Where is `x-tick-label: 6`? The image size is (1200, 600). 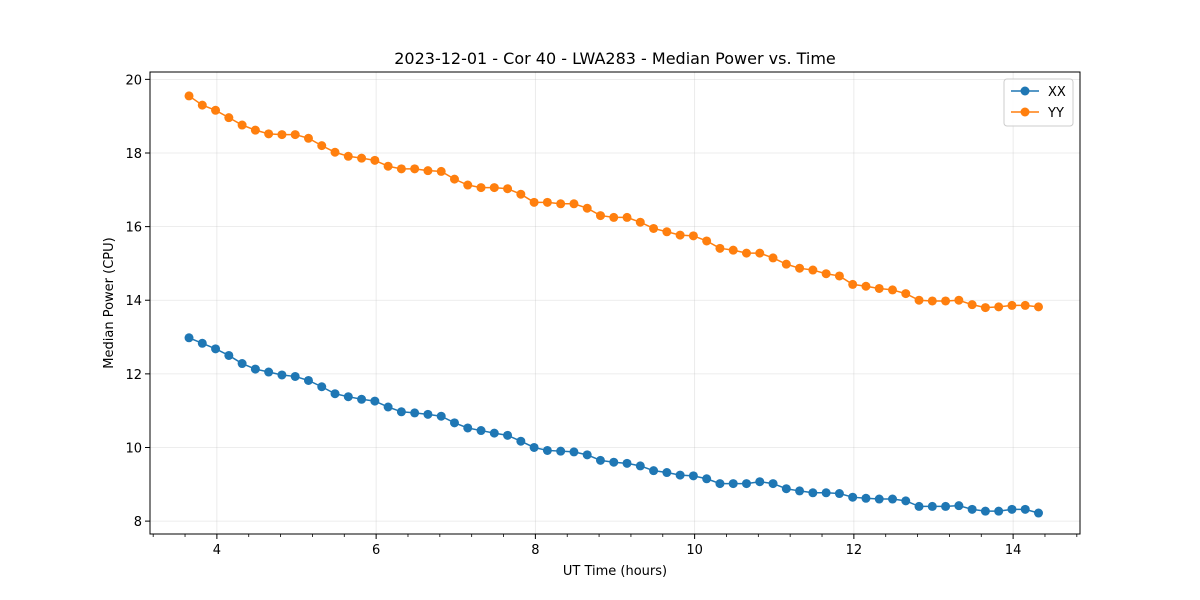 x-tick-label: 6 is located at coordinates (376, 550).